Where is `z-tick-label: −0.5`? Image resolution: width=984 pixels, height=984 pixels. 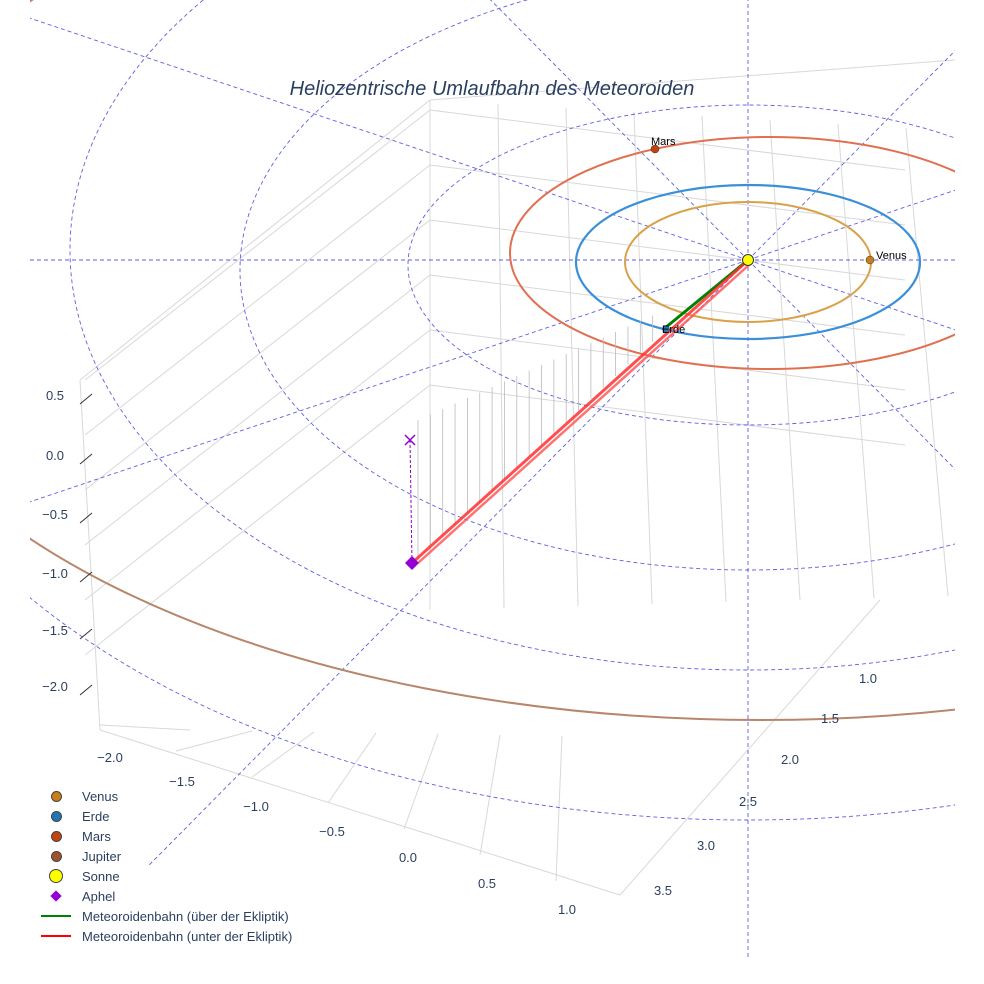 z-tick-label: −0.5 is located at coordinates (55, 514).